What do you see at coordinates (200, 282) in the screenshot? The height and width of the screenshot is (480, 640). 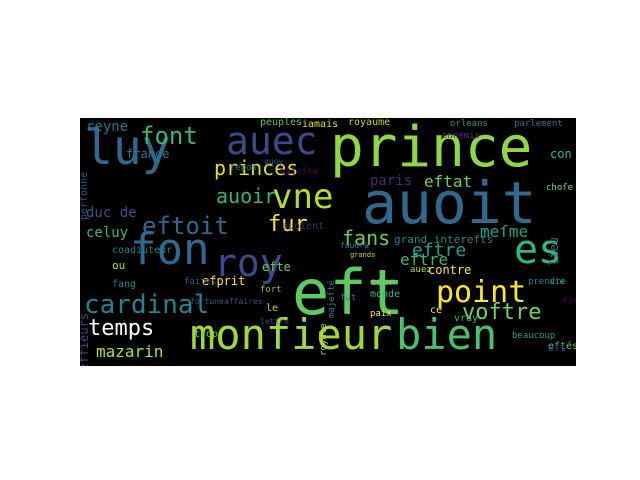 I see `cloud-word: faites` at bounding box center [200, 282].